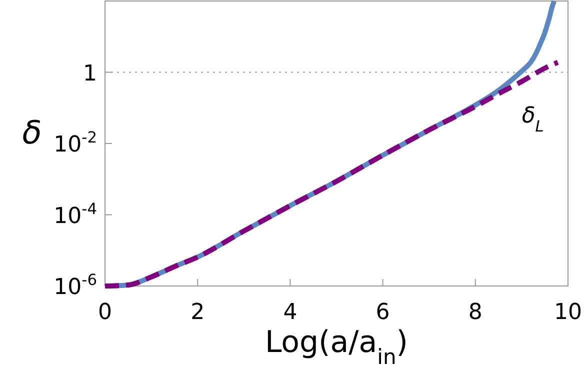 This screenshot has height=375, width=584. What do you see at coordinates (336, 347) in the screenshot?
I see `x-axis-title: Log(a/a$_{in}$)` at bounding box center [336, 347].